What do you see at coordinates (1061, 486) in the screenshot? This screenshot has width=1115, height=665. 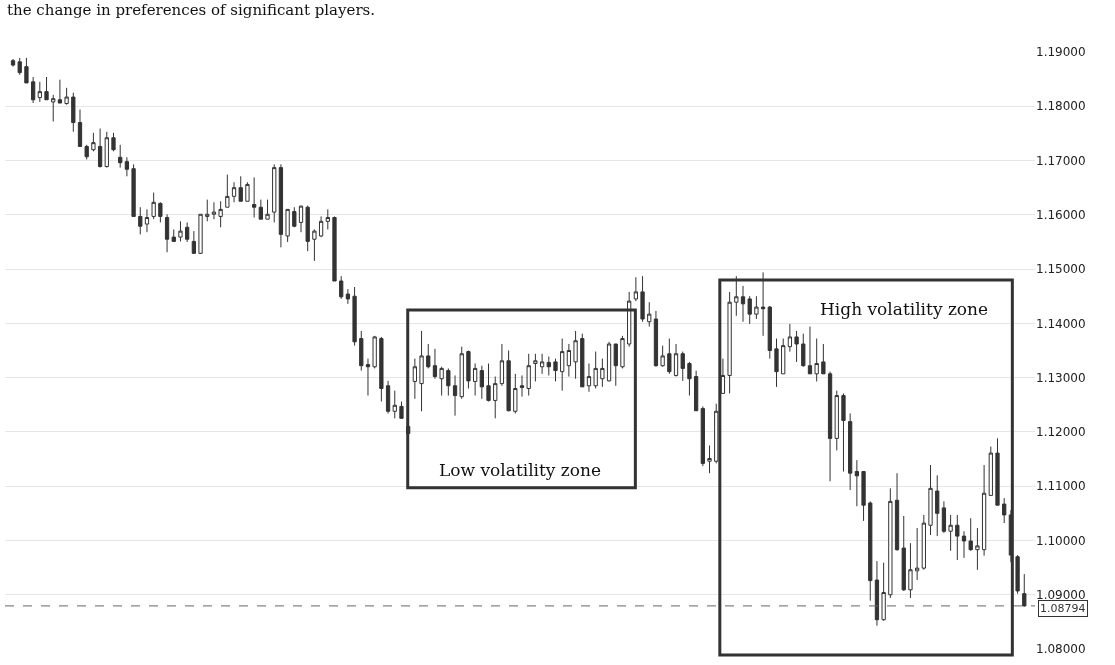 I see `y-tick-label: 1.11000` at bounding box center [1061, 486].